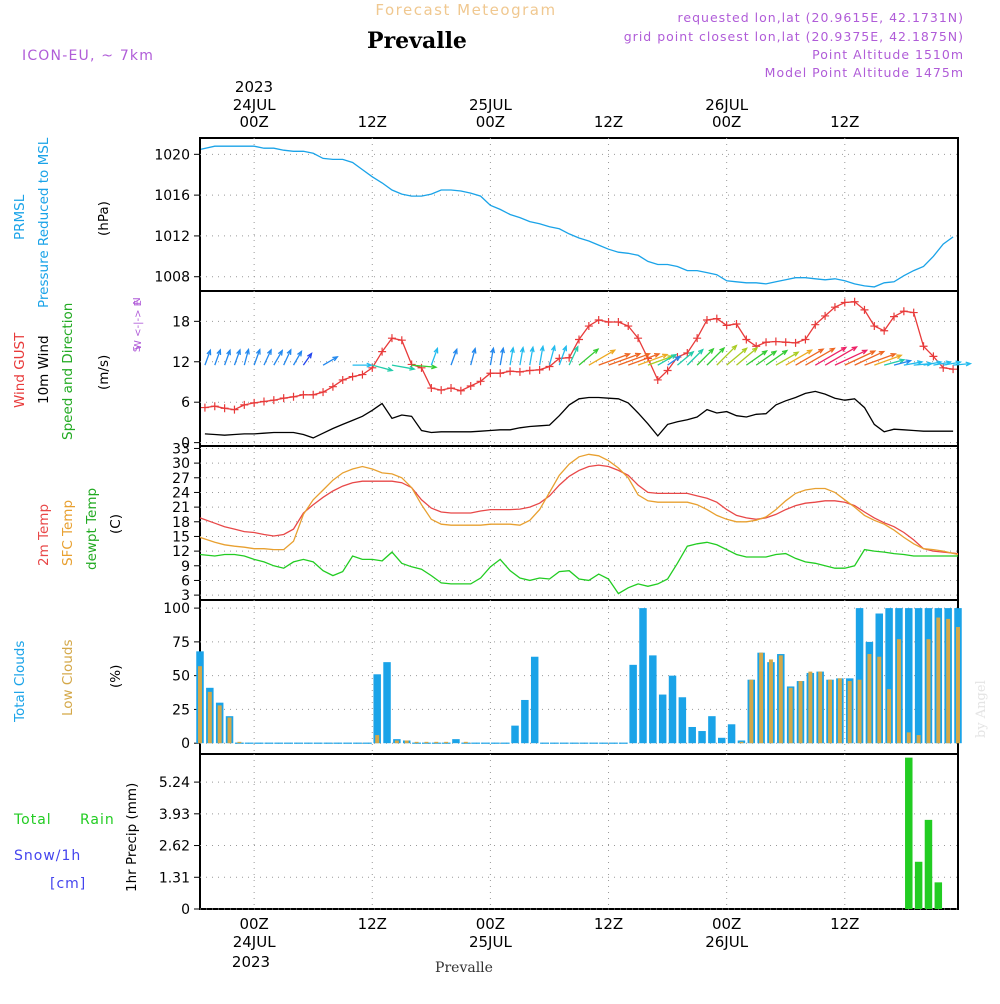 The image size is (1000, 1004). I want to click on temp-ytick-label: 18, so click(181, 523).